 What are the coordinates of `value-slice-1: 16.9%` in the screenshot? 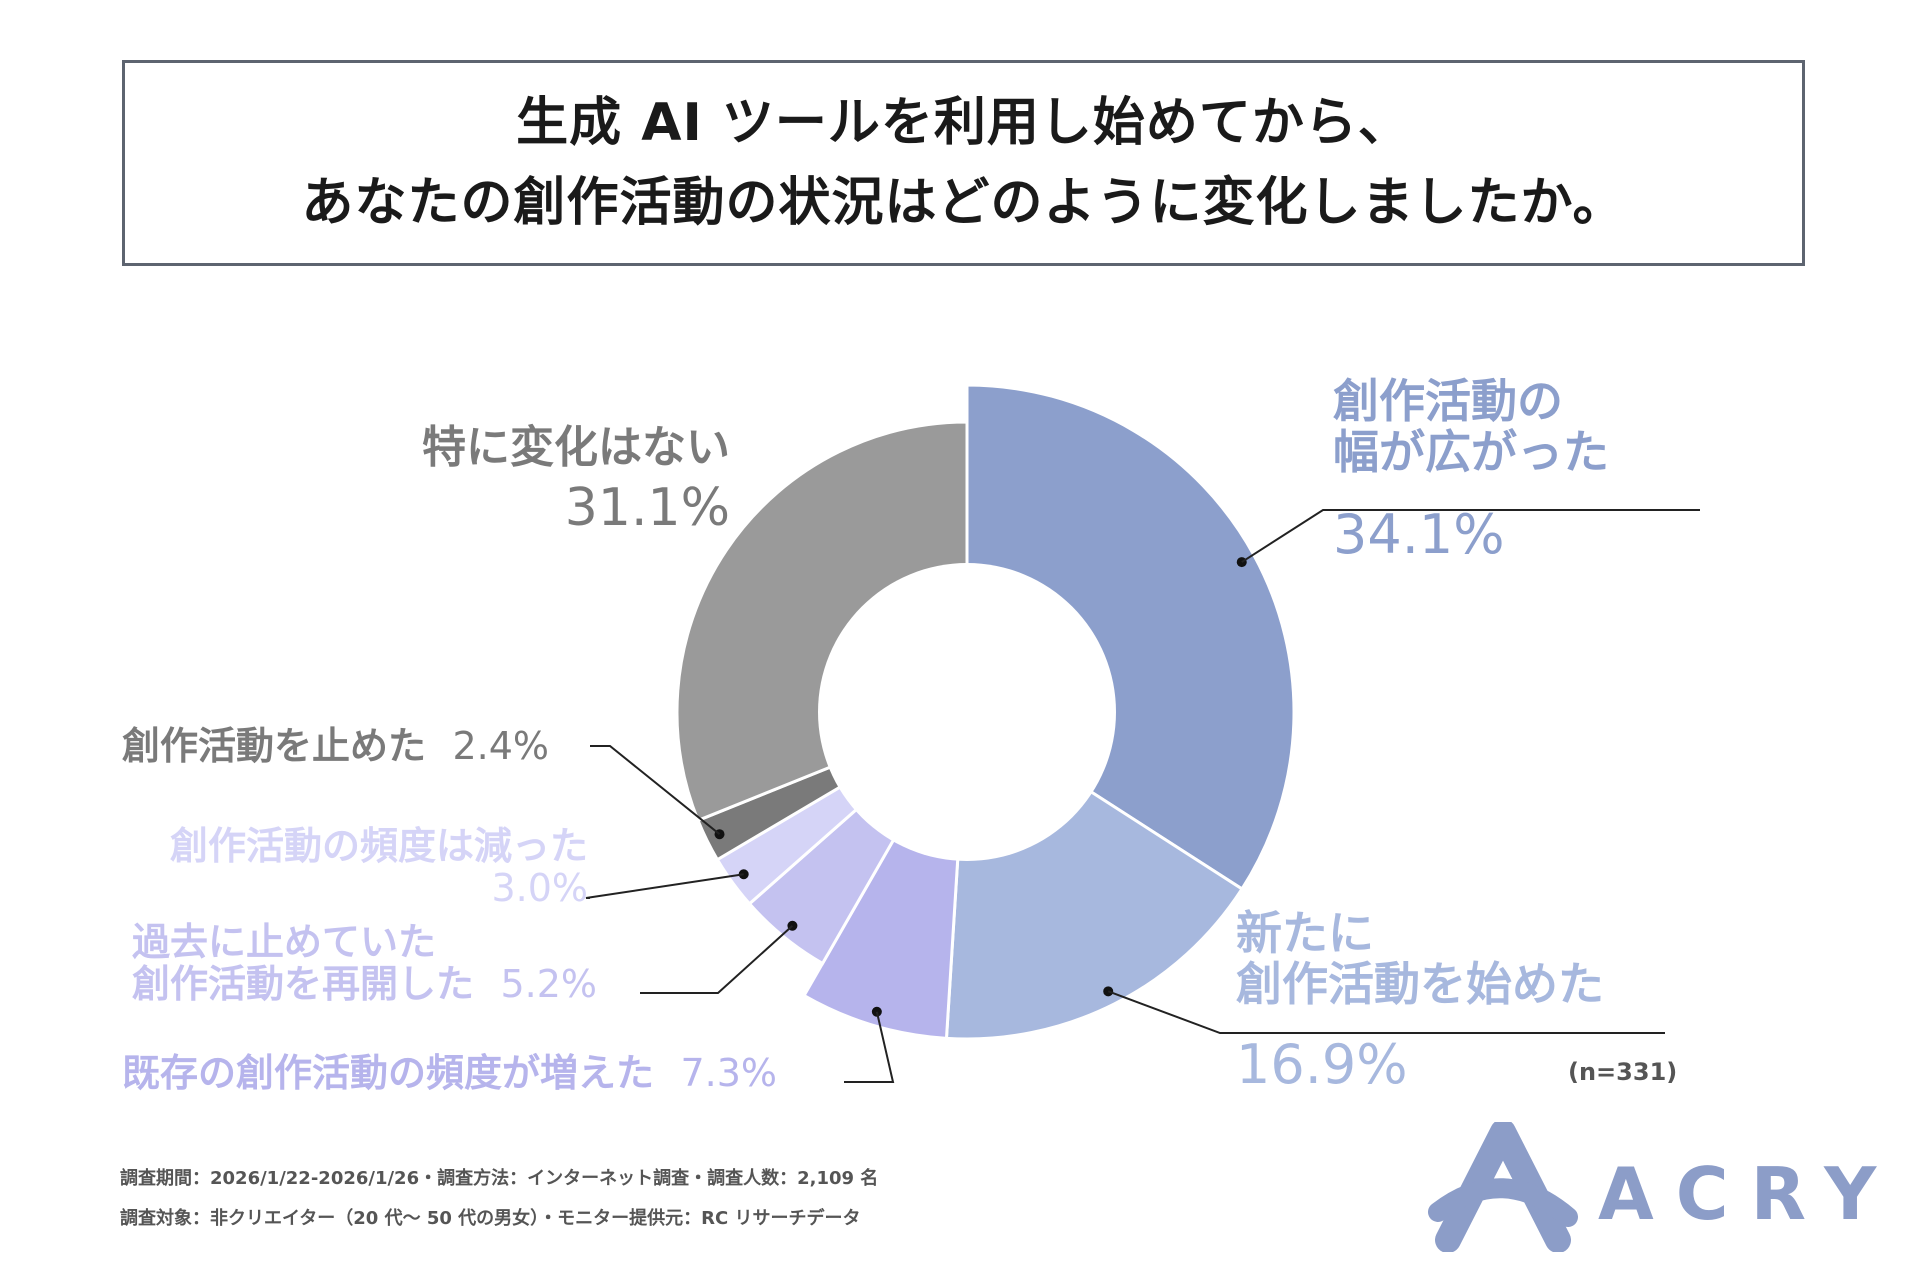 It's located at (1322, 1065).